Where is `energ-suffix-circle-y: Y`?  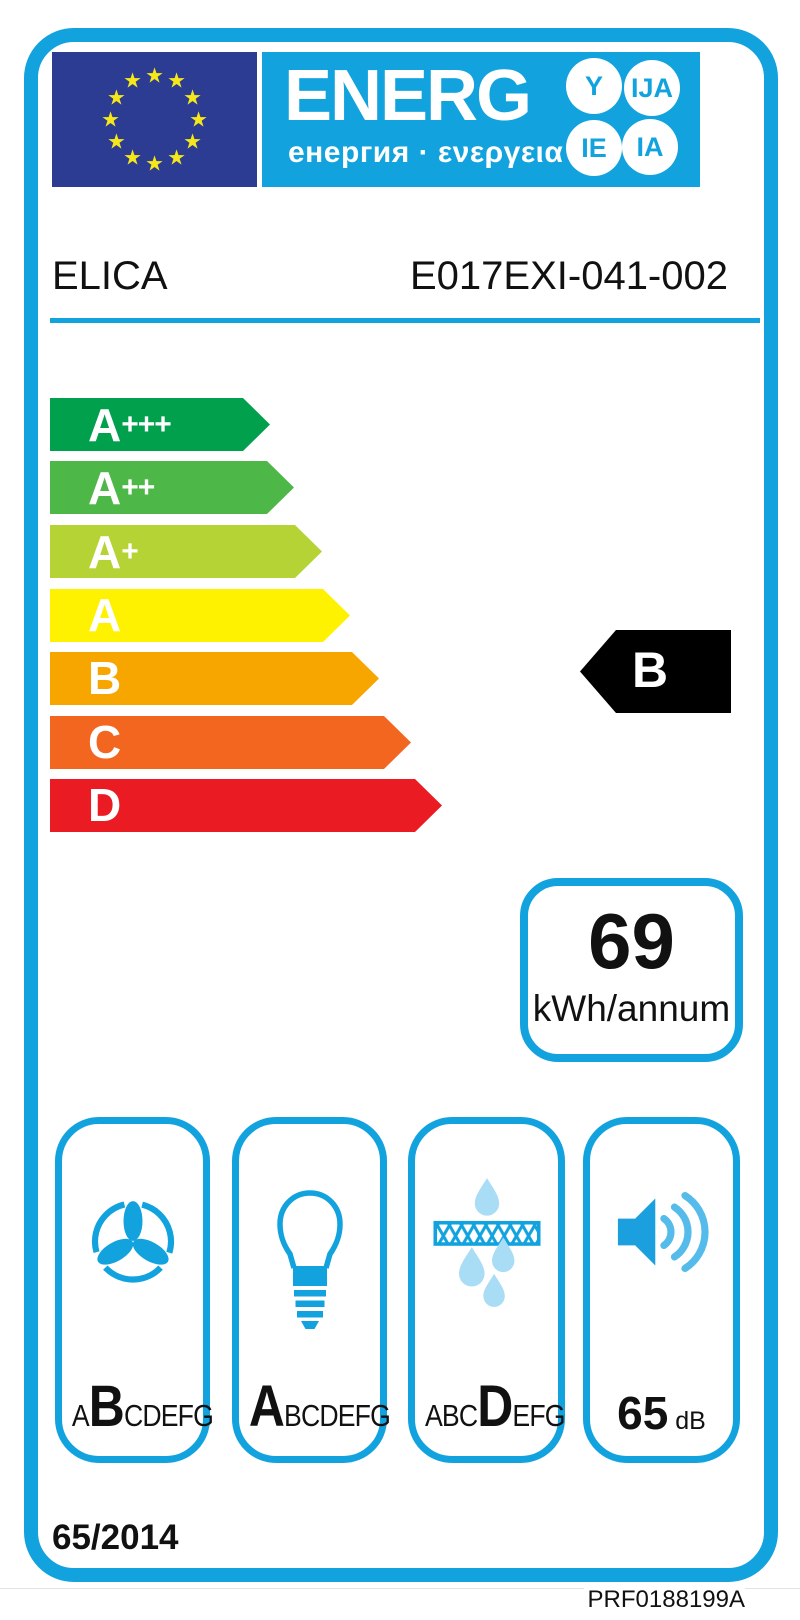
energ-suffix-circle-y: Y is located at coordinates (594, 86).